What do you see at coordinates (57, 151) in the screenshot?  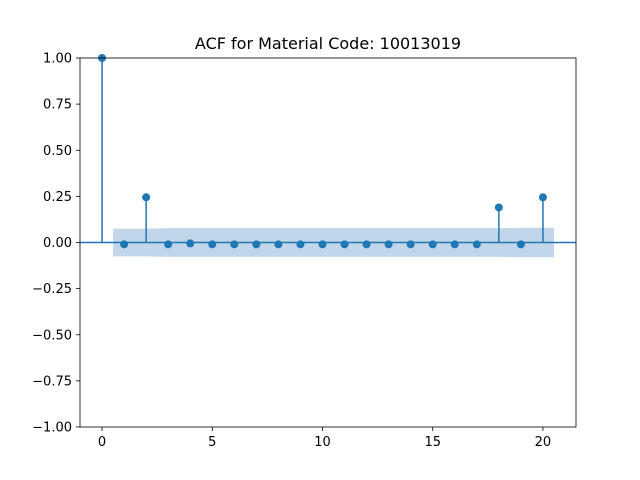 I see `y-tick-label: 0.50` at bounding box center [57, 151].